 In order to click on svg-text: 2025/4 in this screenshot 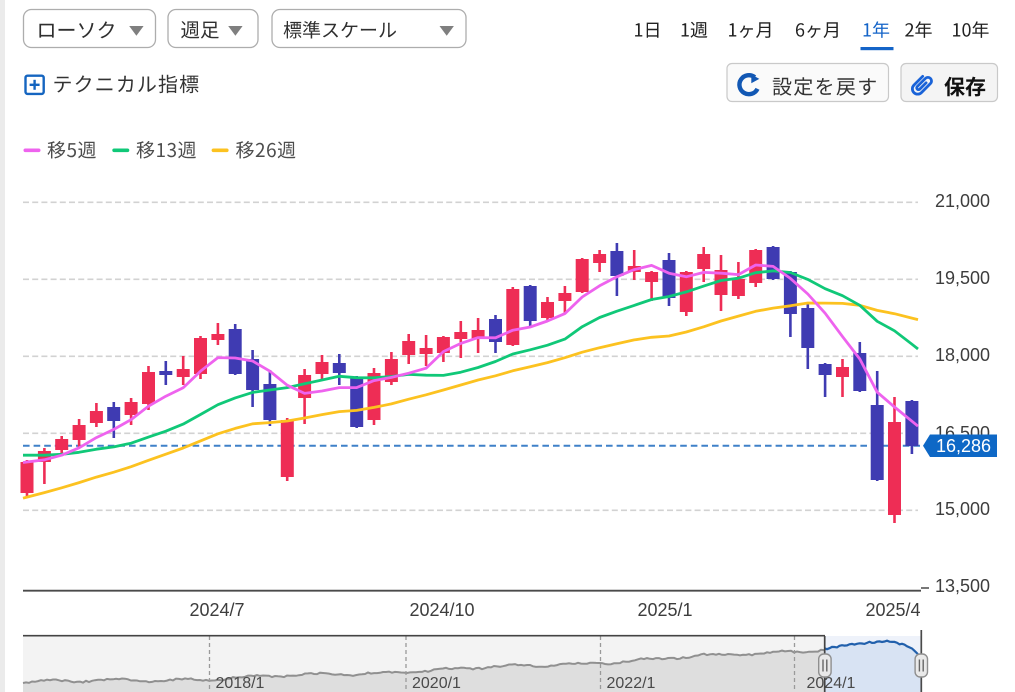, I will do `click(892, 610)`.